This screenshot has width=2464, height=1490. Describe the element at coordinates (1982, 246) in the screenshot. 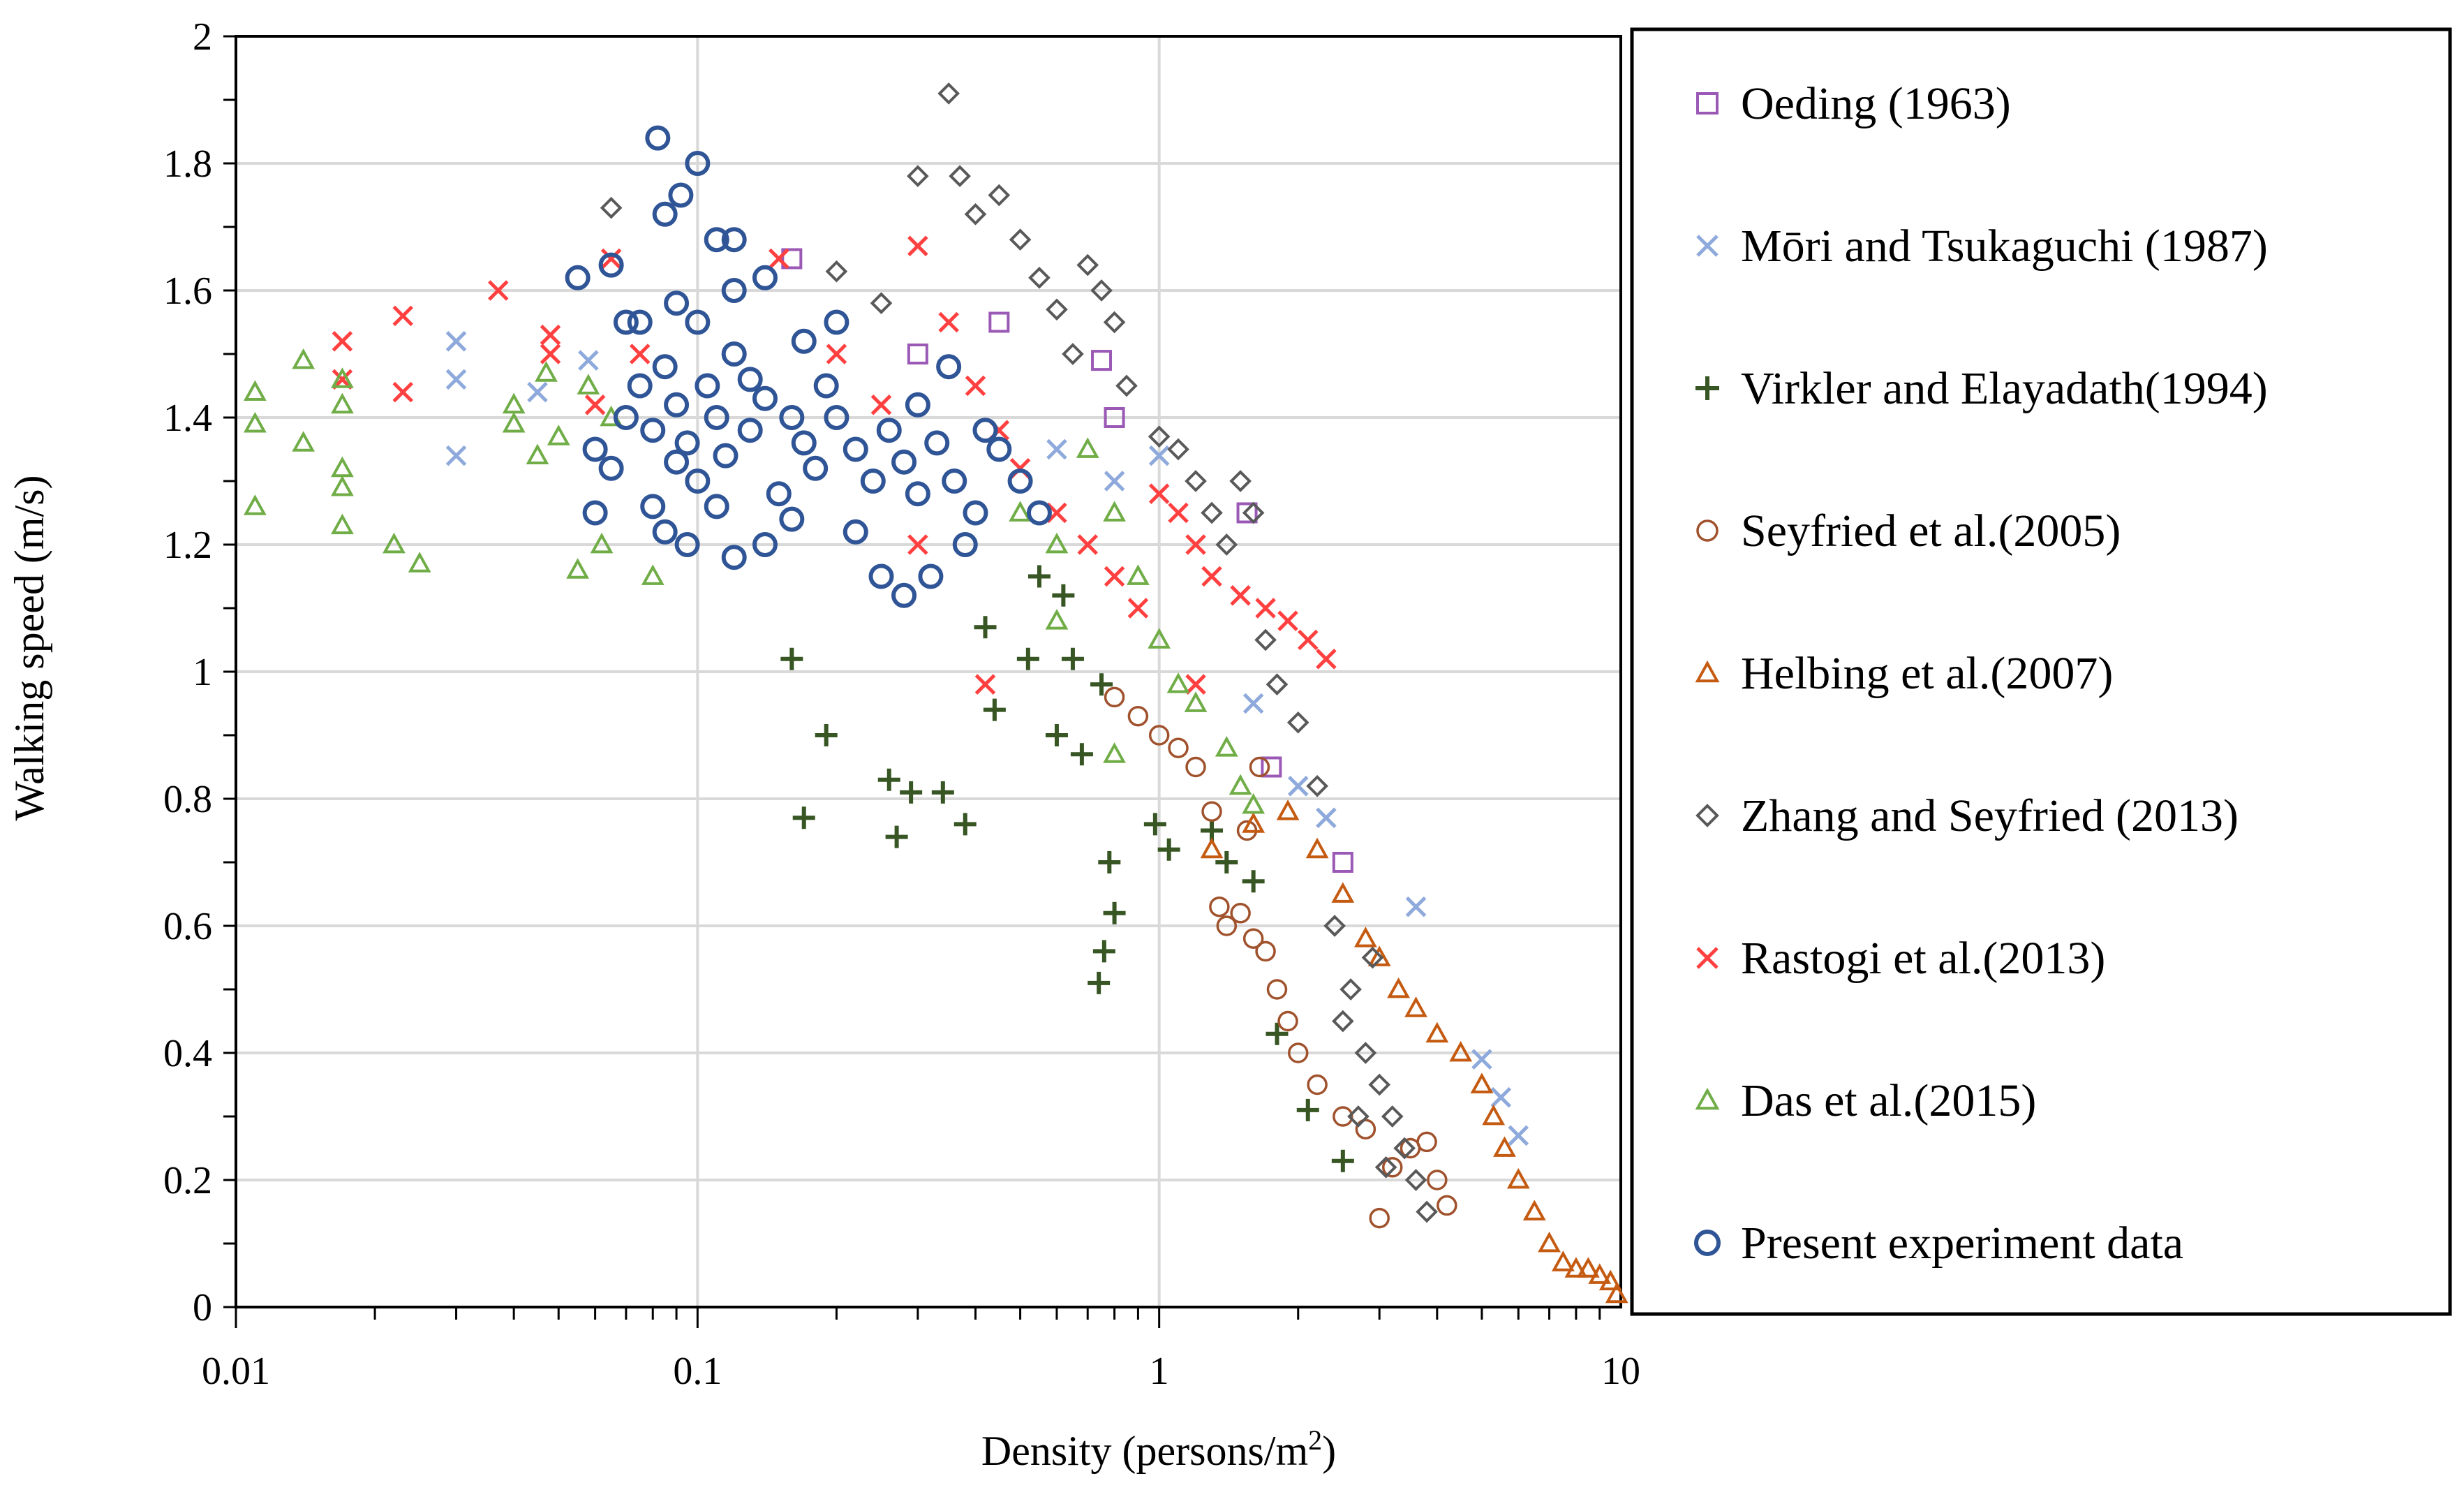

I see `legend-entry: Mōri and Tsukaguchi (1987)` at that location.